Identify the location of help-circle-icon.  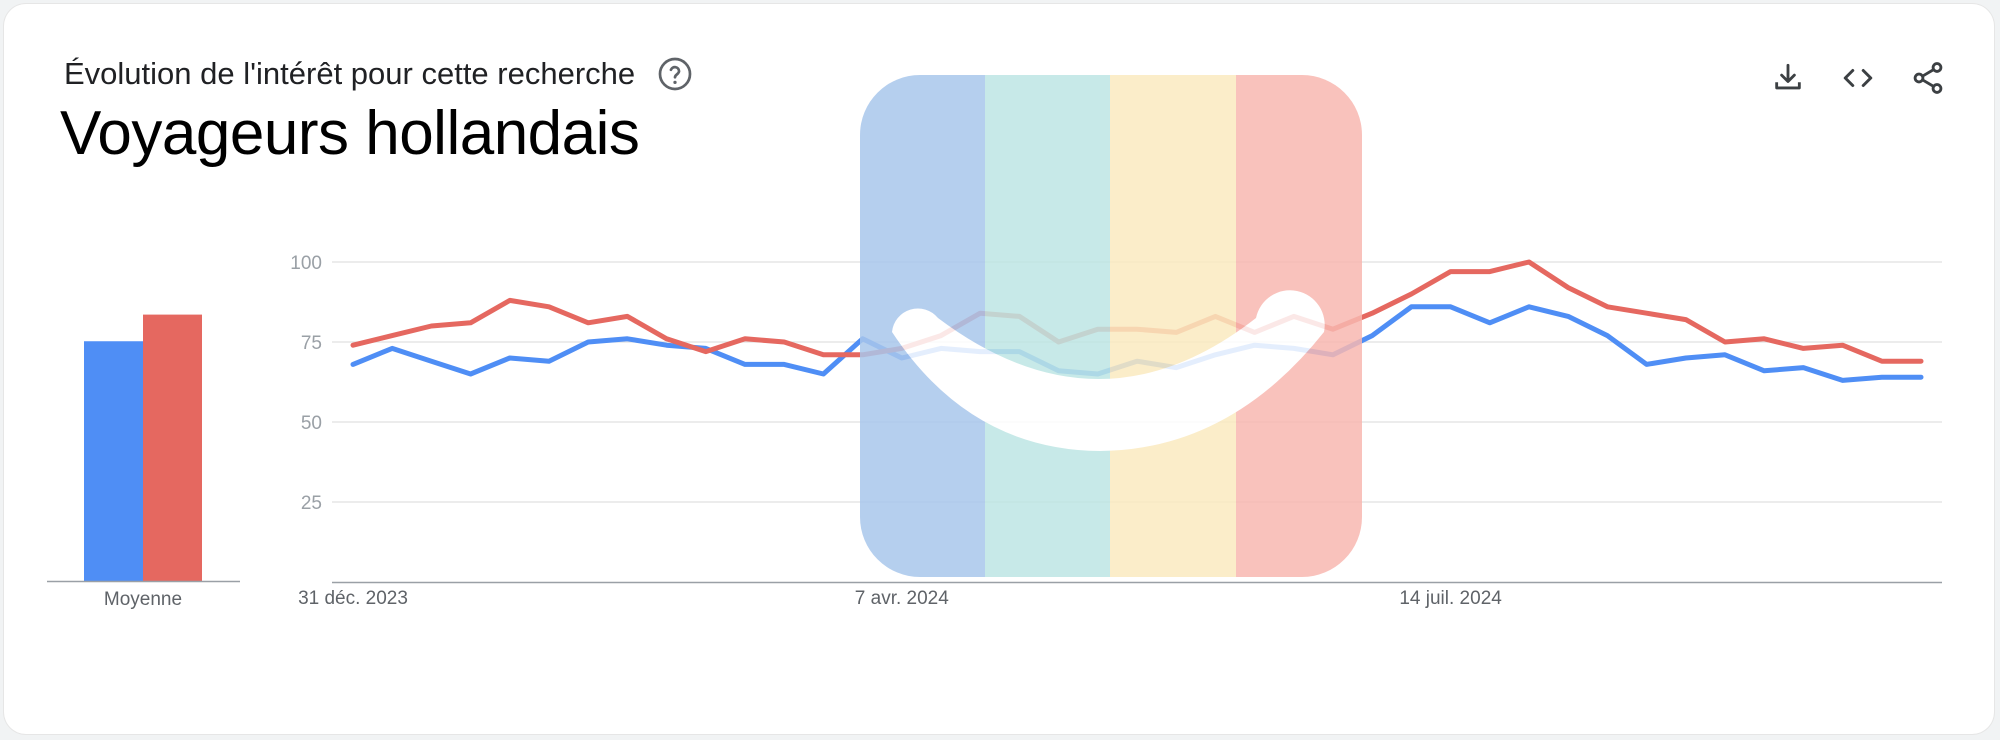
(675, 74).